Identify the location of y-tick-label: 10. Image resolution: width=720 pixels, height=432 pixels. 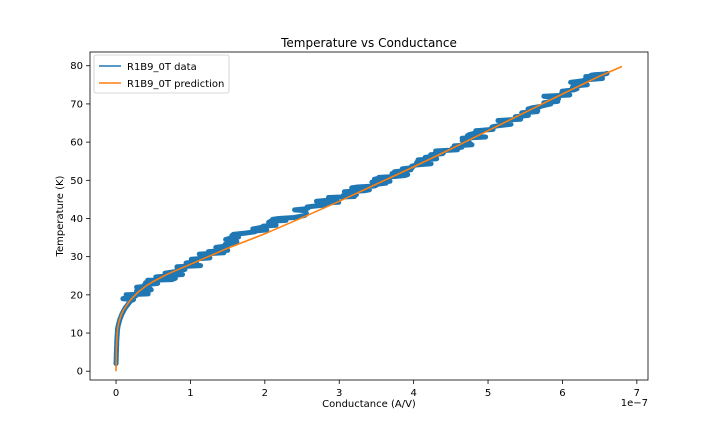
(76, 334).